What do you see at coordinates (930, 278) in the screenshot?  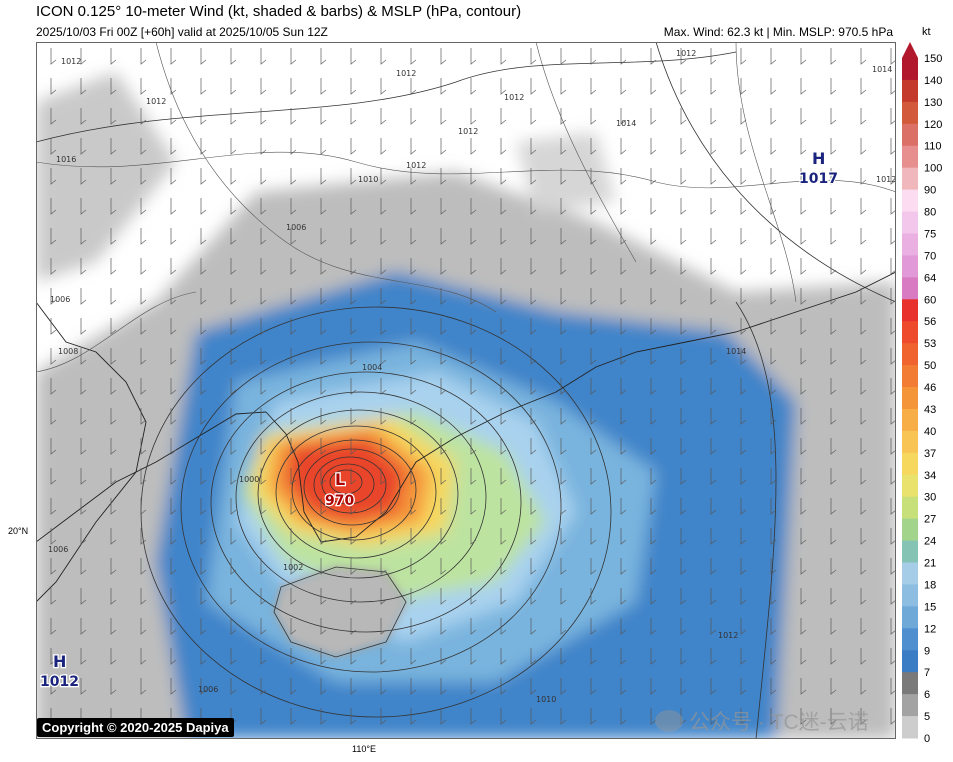 I see `colorbar-tick-label: 64` at bounding box center [930, 278].